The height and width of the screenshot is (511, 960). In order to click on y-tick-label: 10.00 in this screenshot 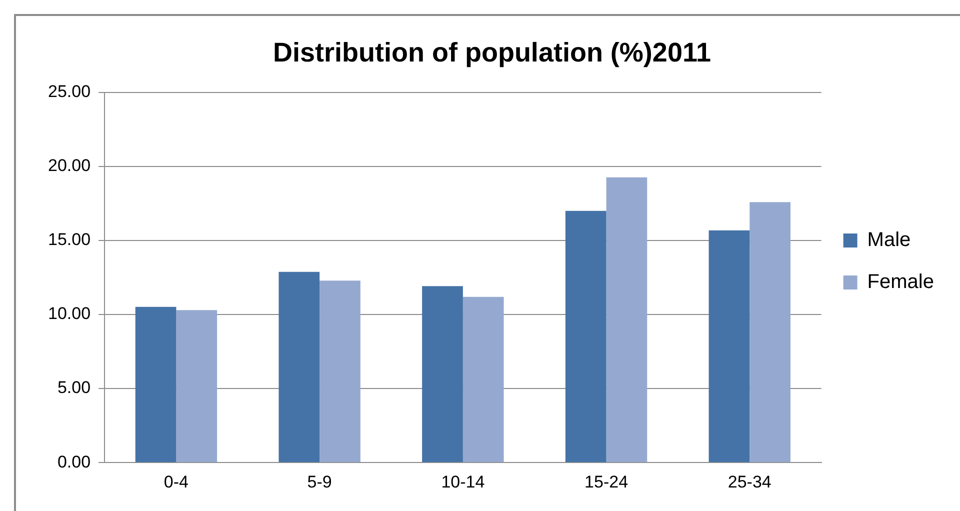, I will do `click(69, 314)`.